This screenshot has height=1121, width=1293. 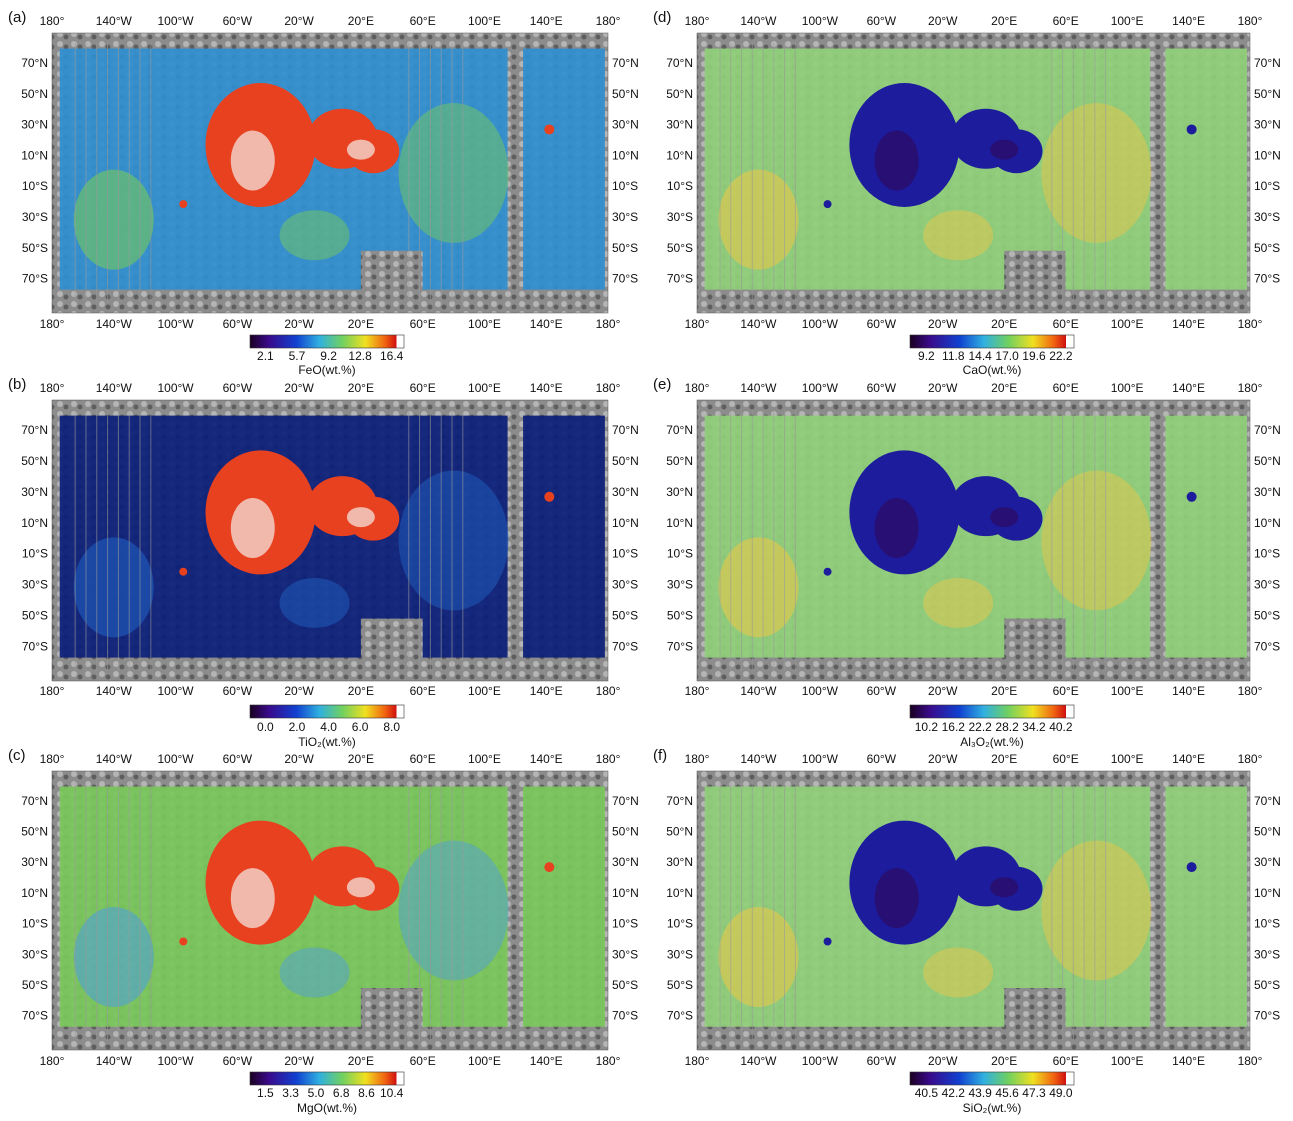 I want to click on colorbar-title: CaO(wt.%), so click(x=992, y=370).